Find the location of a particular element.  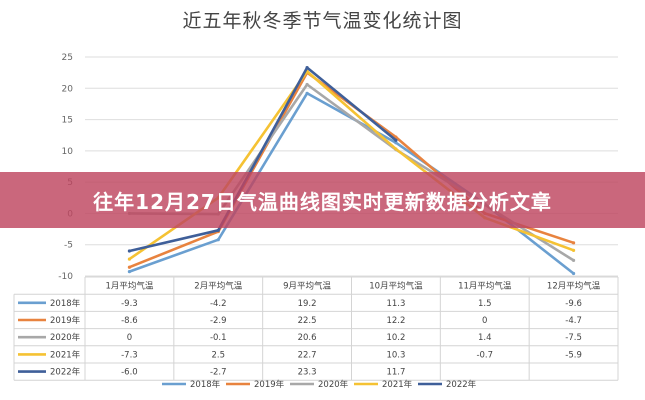

data-value-label: -9.6 is located at coordinates (573, 304).